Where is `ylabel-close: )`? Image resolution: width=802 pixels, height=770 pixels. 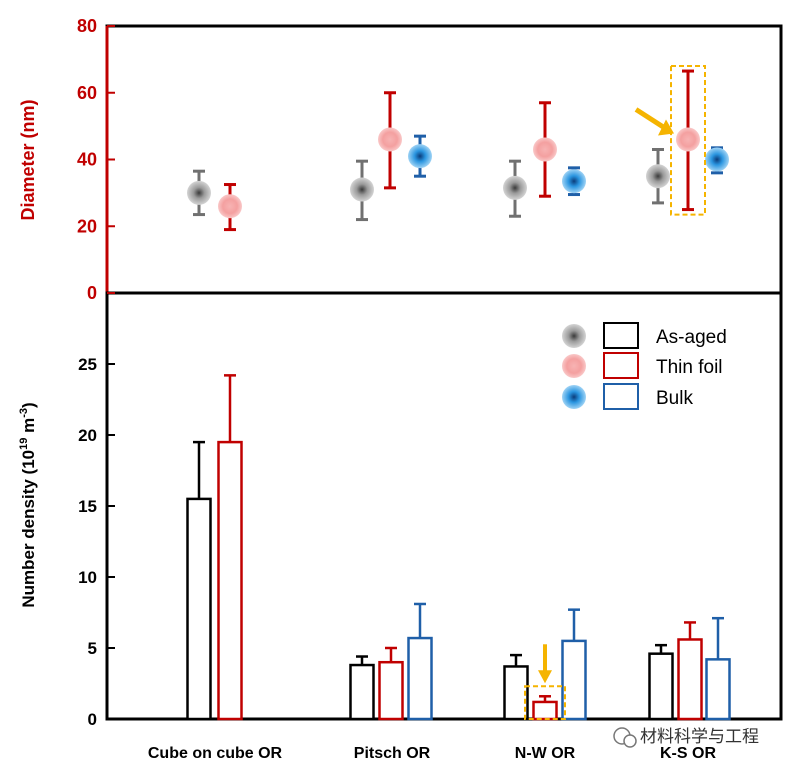
ylabel-close: ) is located at coordinates (28, 405).